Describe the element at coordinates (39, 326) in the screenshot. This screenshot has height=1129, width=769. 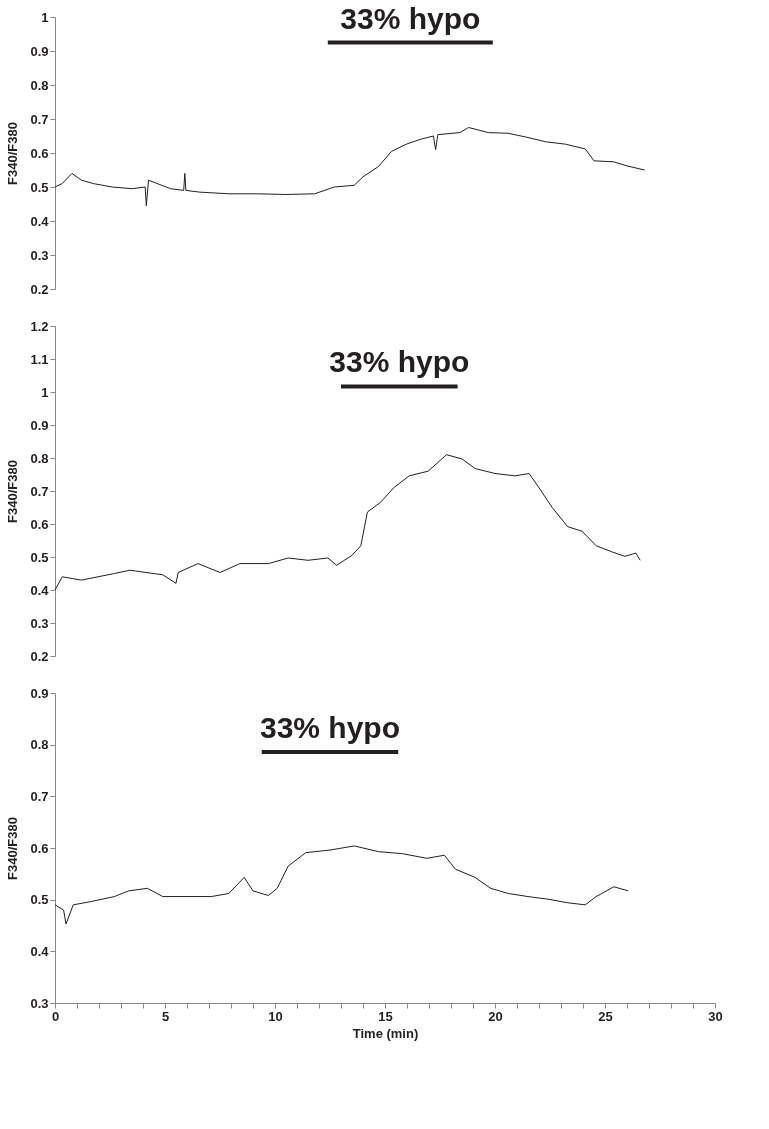
I see `y-tick-label: 1.2` at that location.